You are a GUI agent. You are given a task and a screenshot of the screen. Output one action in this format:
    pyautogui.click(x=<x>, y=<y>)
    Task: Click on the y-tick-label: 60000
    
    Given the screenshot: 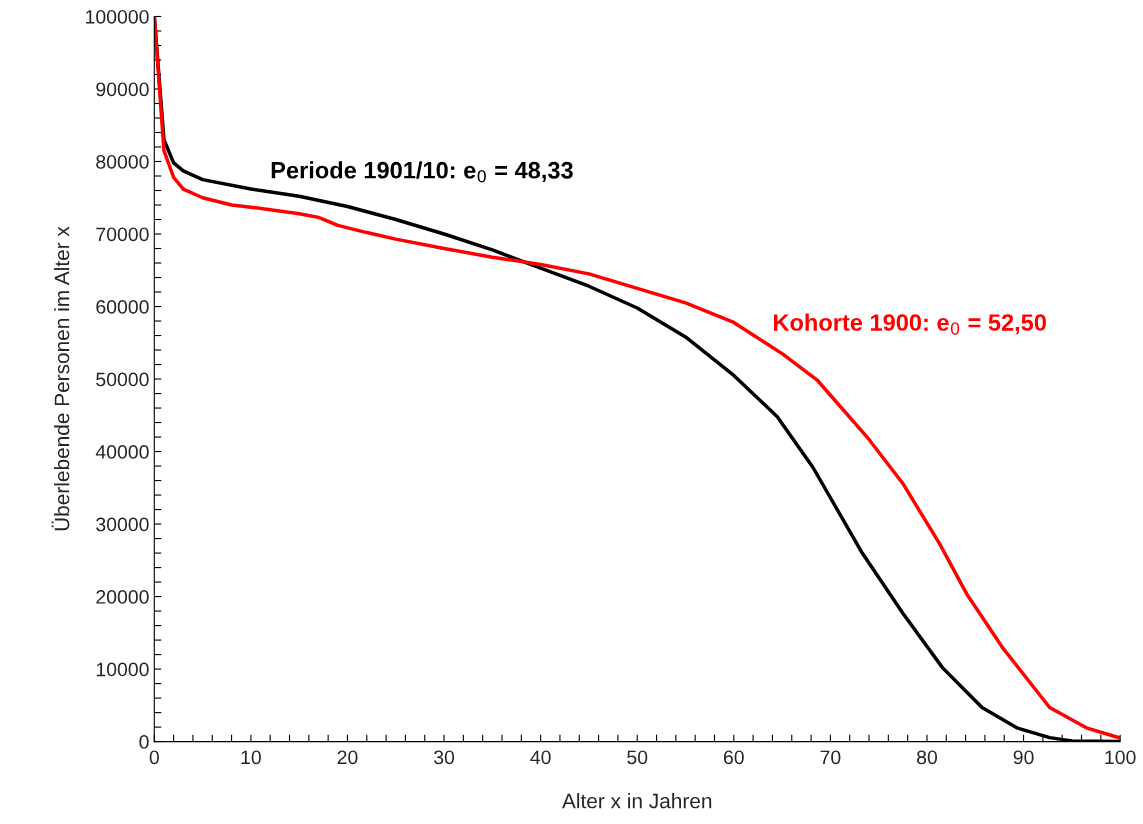 What is the action you would take?
    pyautogui.click(x=122, y=307)
    